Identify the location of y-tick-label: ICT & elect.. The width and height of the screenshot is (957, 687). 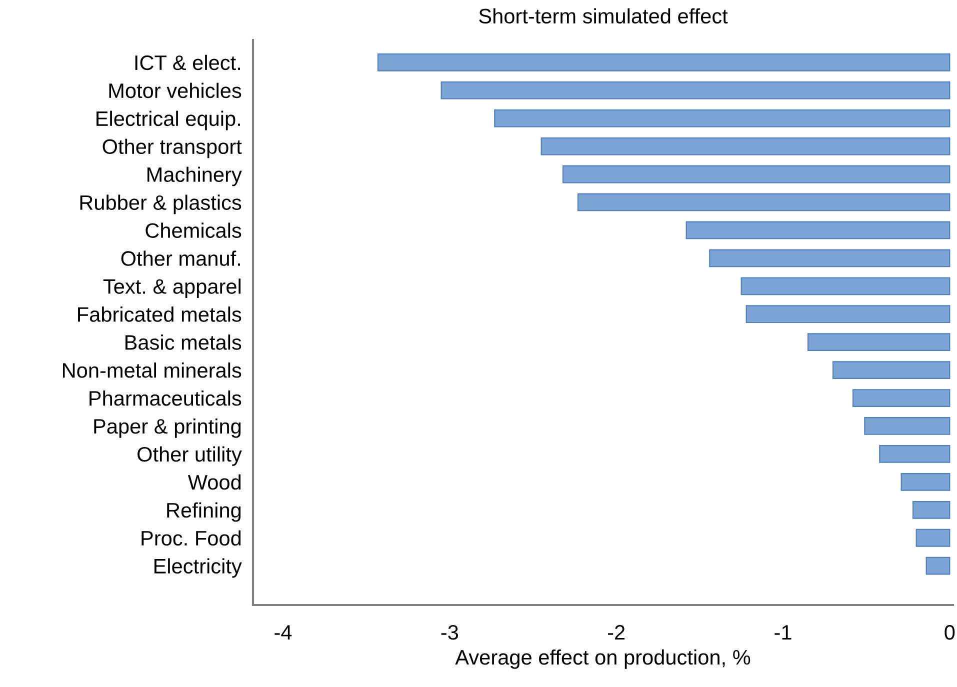
(187, 62).